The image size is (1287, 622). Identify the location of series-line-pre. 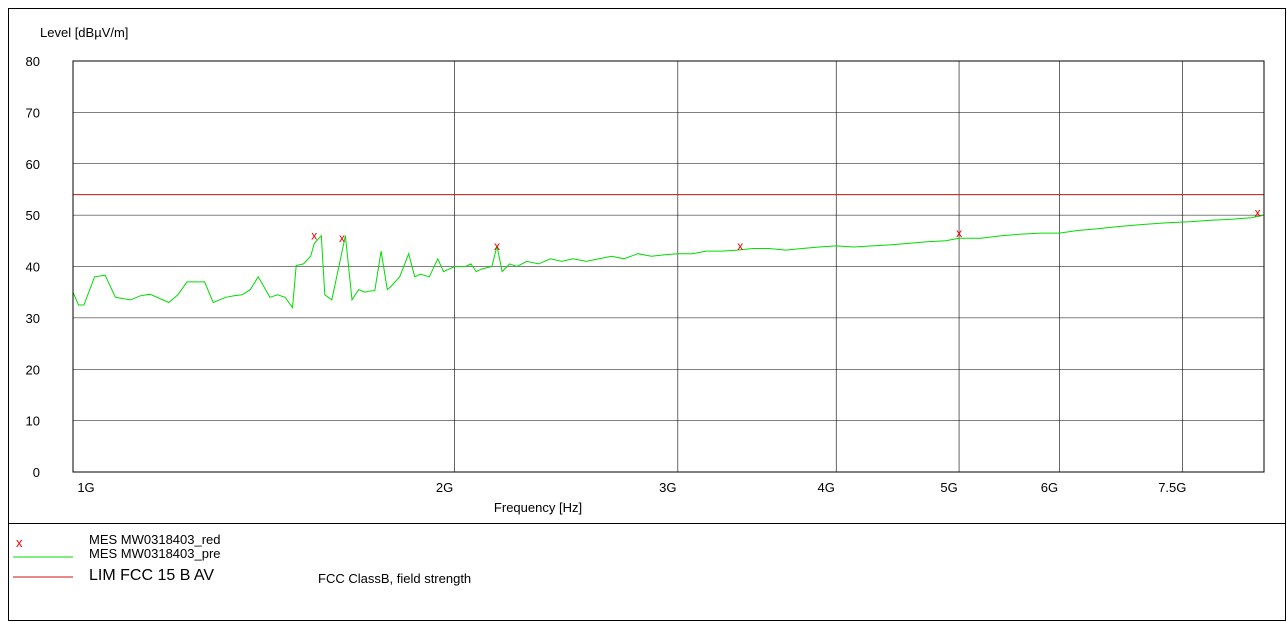
(668, 261).